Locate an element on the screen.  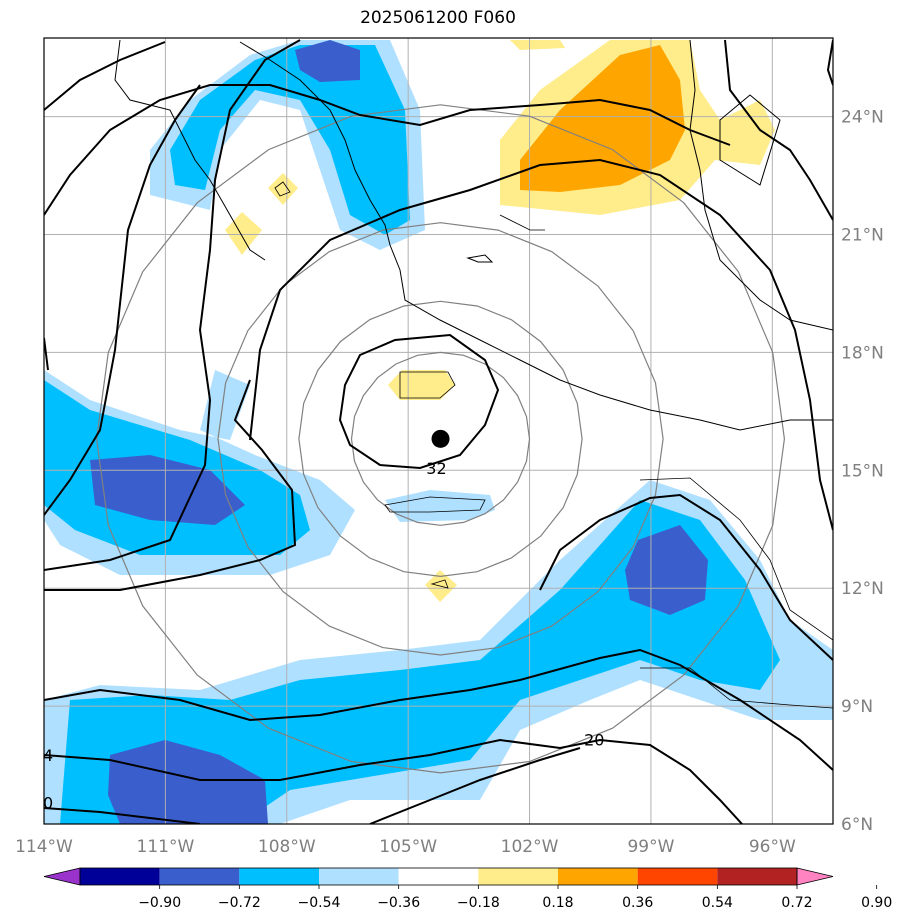
contour-label-0: 32 is located at coordinates (436, 468).